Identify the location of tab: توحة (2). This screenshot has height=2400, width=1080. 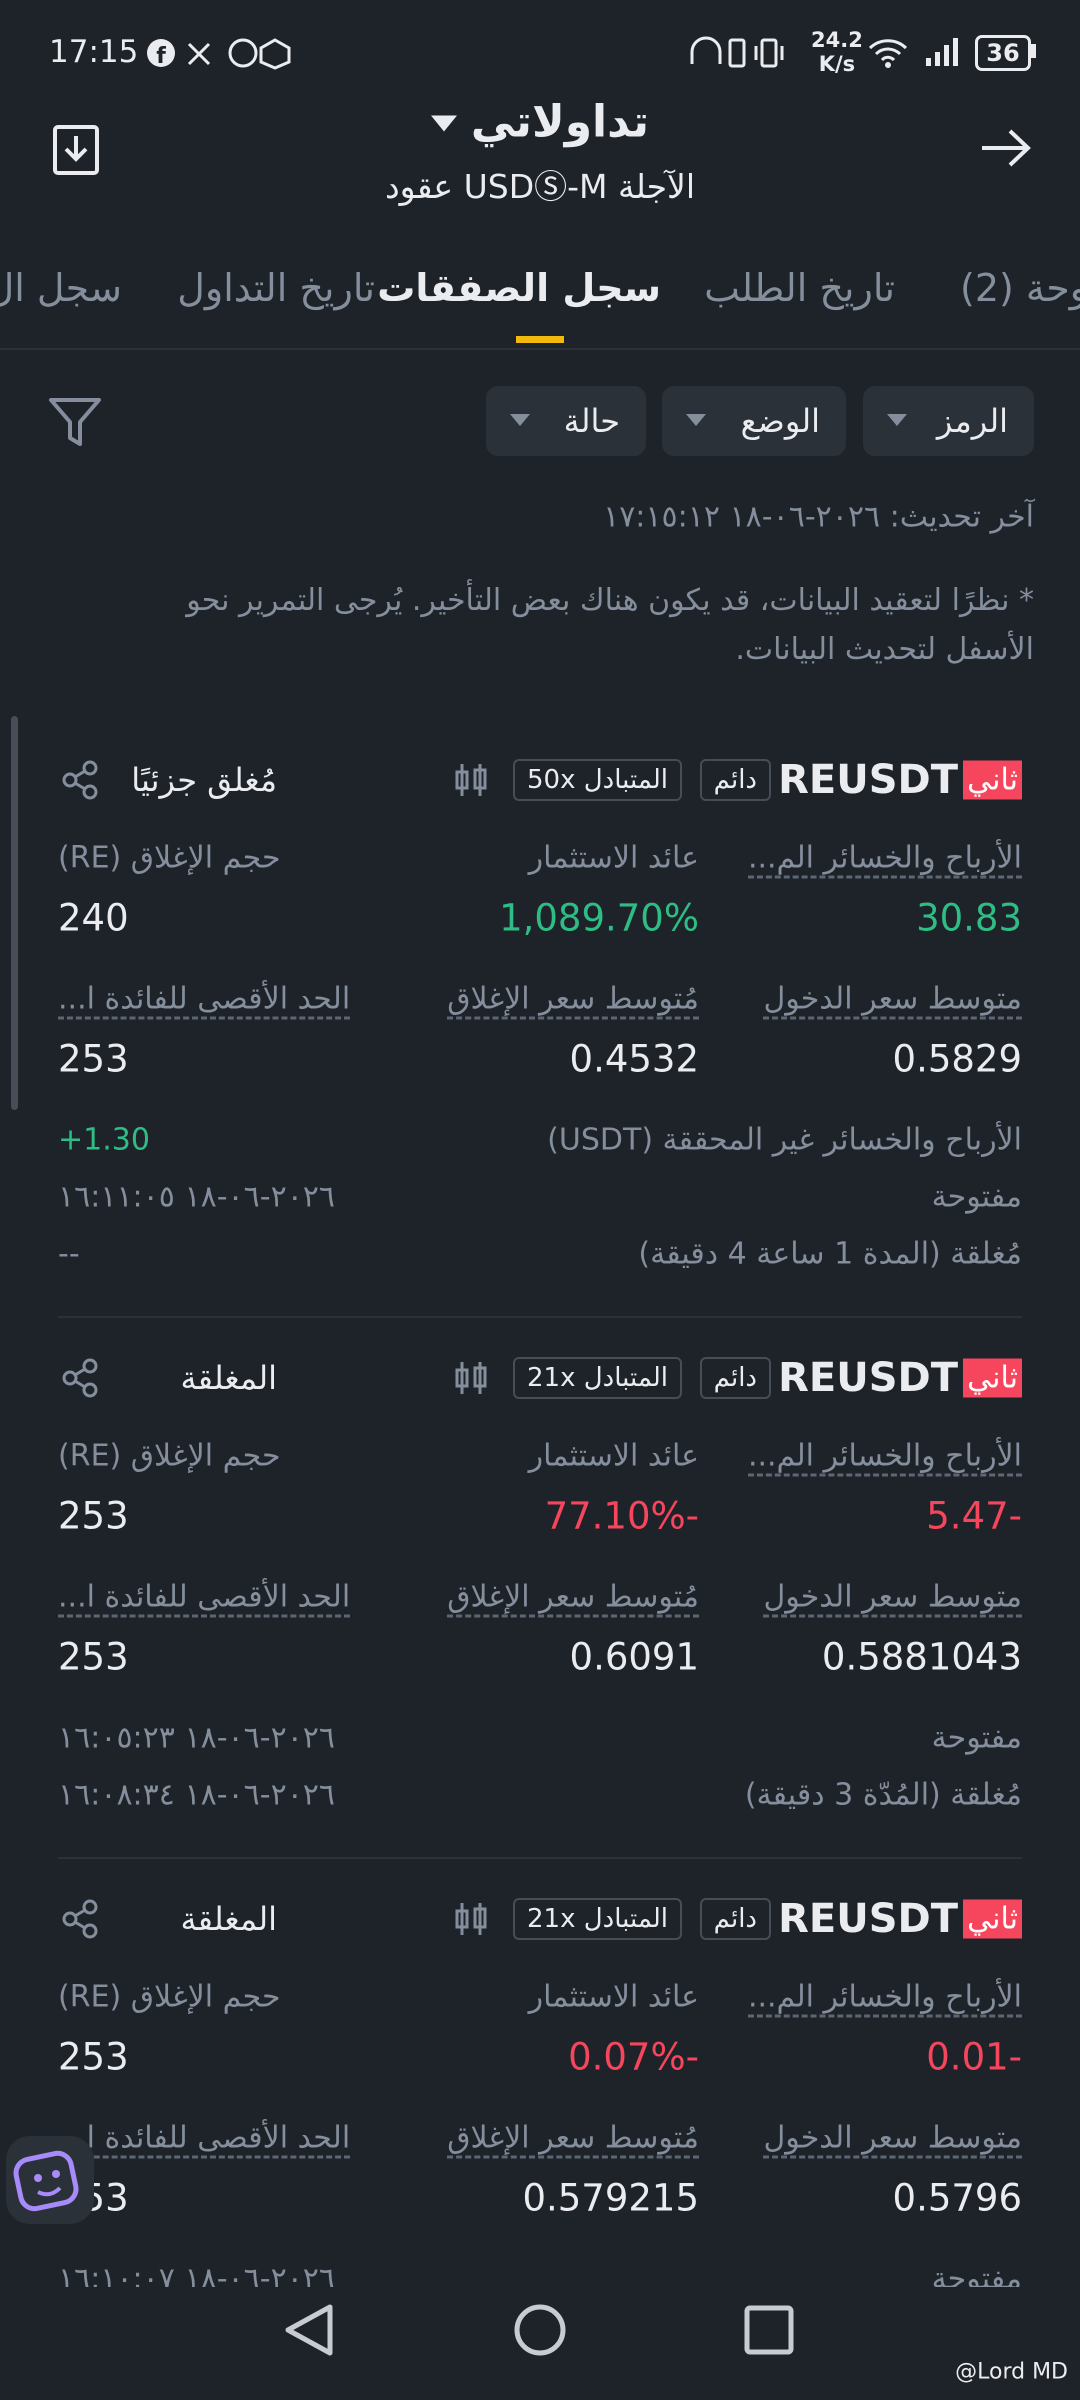
(1020, 288).